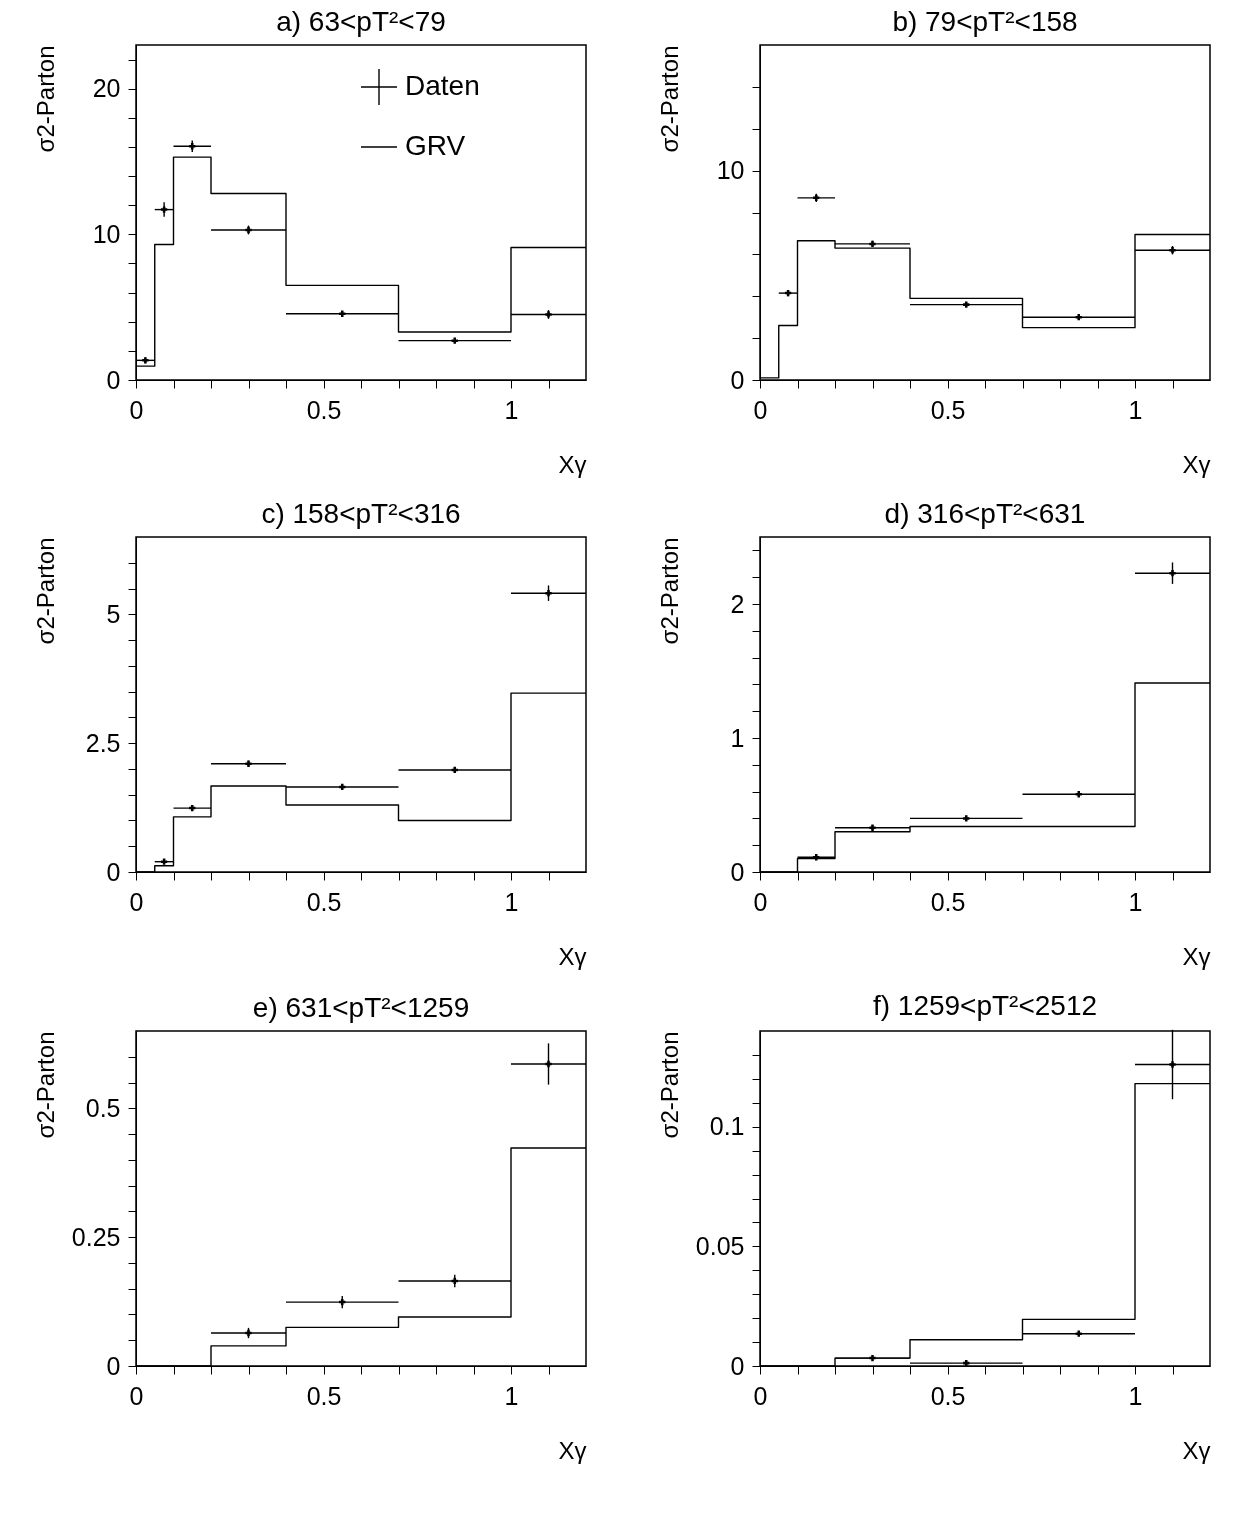  What do you see at coordinates (96, 1236) in the screenshot?
I see `y-tick-label: 0.25` at bounding box center [96, 1236].